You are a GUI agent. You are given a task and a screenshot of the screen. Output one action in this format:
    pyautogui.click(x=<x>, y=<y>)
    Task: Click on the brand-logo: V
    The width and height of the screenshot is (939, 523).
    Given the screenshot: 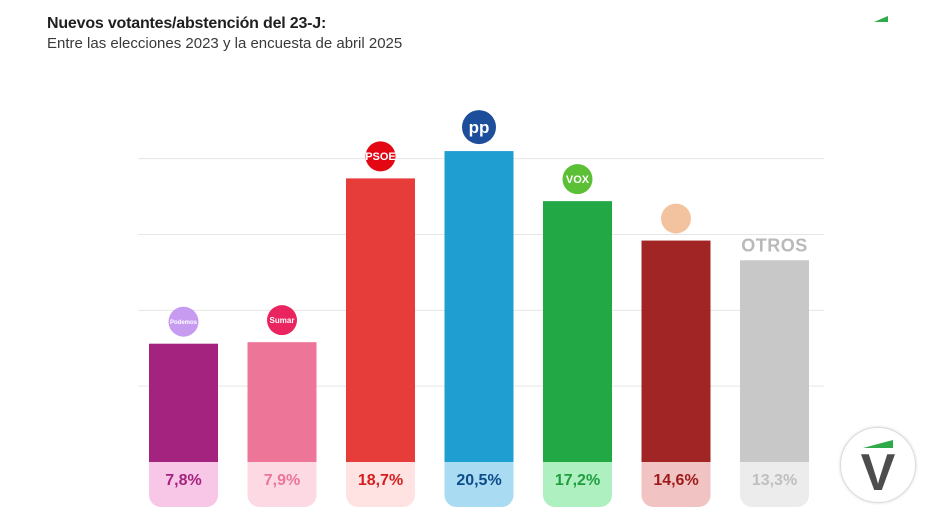 What is the action you would take?
    pyautogui.click(x=878, y=465)
    